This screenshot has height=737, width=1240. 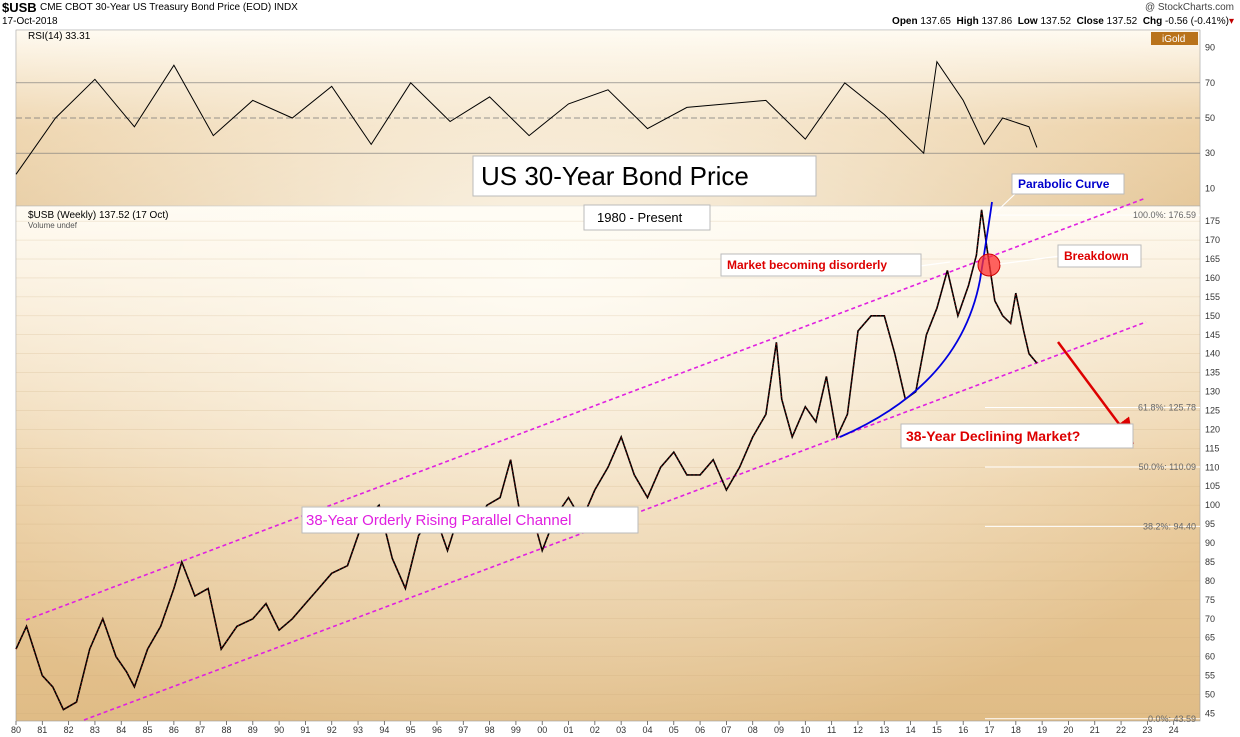 I want to click on x-tick-label: 88, so click(x=226, y=730).